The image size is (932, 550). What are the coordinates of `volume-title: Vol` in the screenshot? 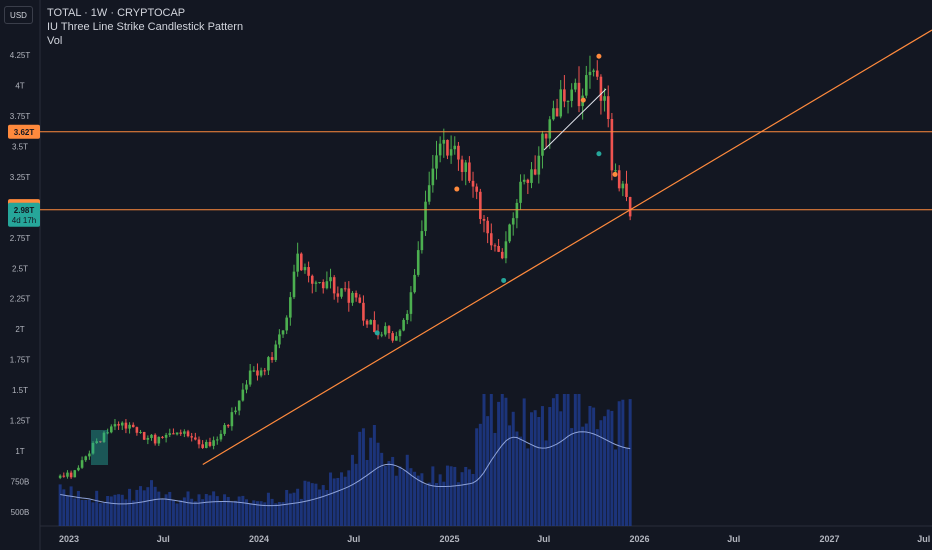 It's located at (55, 41).